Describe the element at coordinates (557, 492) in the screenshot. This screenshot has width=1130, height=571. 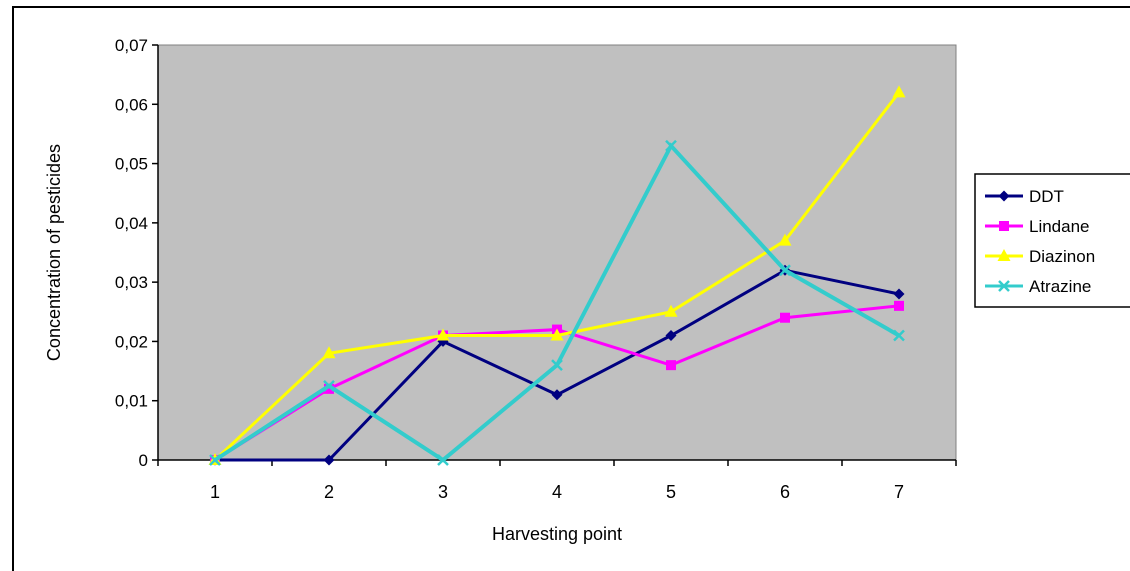
I see `x-tick-label: 4` at that location.